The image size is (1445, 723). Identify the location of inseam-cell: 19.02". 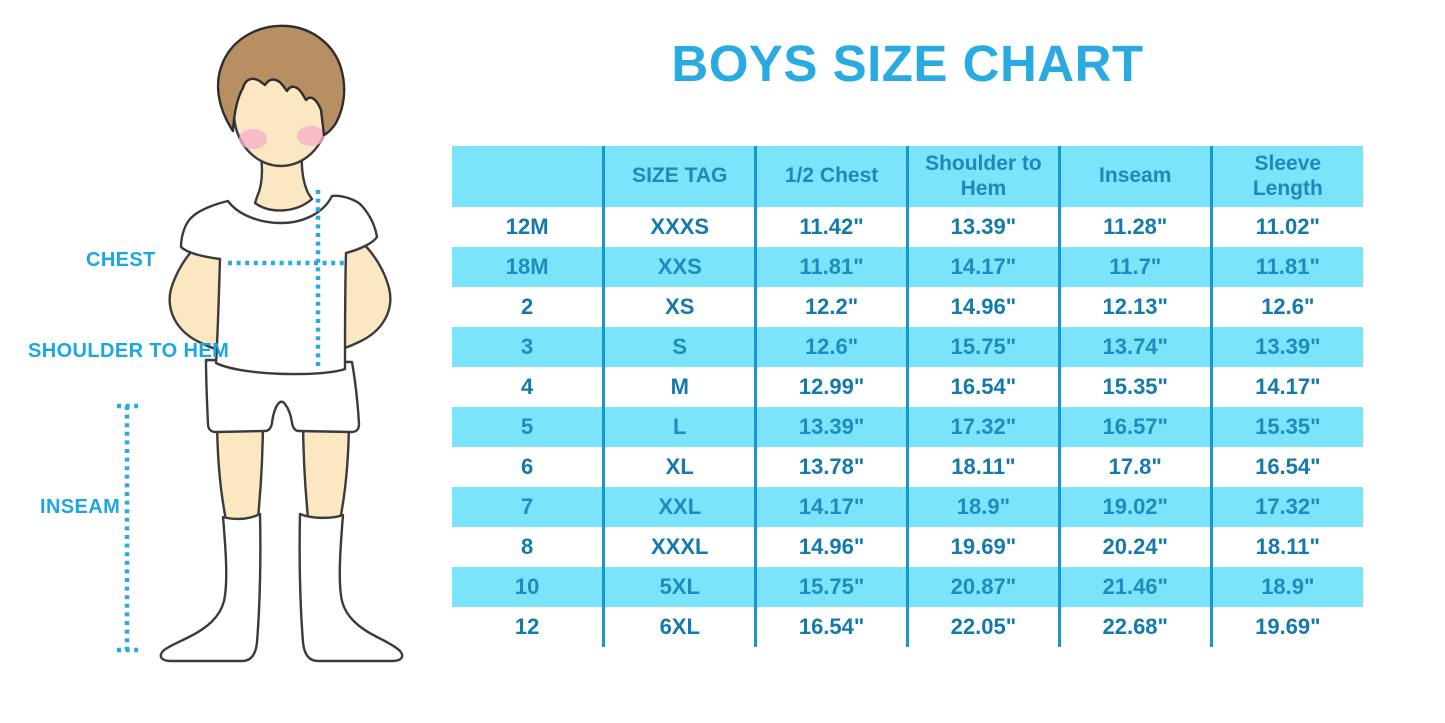
(1134, 507).